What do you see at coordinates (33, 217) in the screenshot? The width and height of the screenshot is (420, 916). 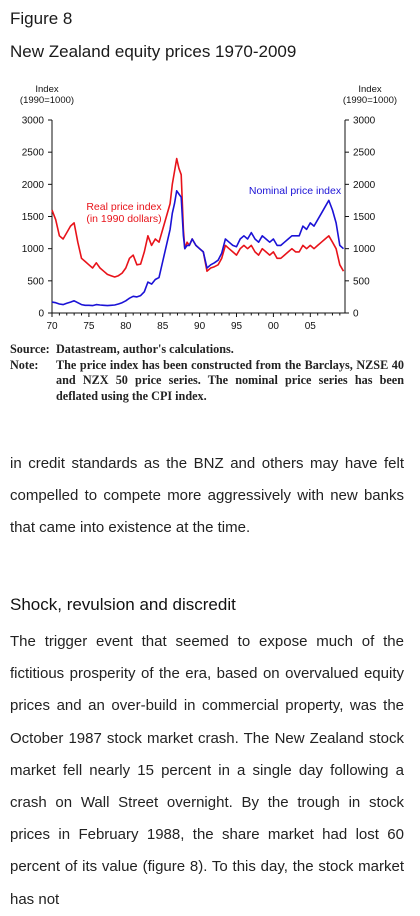 I see `y-tick-label-left: 1500` at bounding box center [33, 217].